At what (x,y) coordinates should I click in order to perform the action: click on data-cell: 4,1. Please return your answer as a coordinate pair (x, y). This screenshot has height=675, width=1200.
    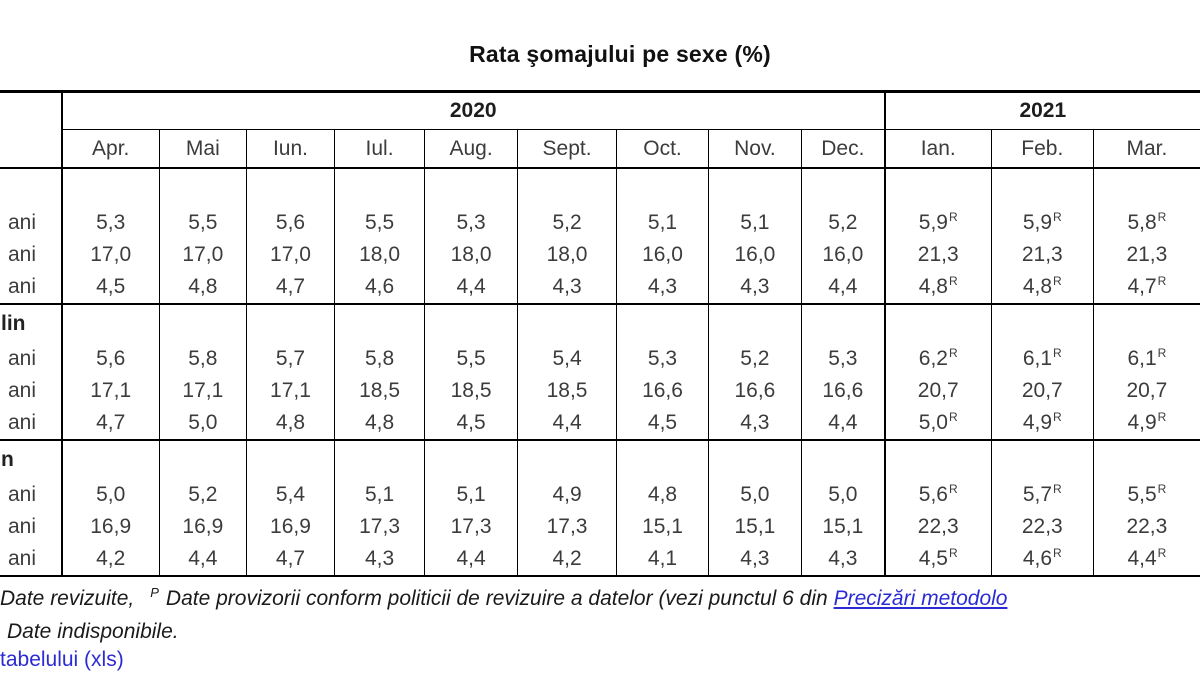
    Looking at the image, I should click on (662, 560).